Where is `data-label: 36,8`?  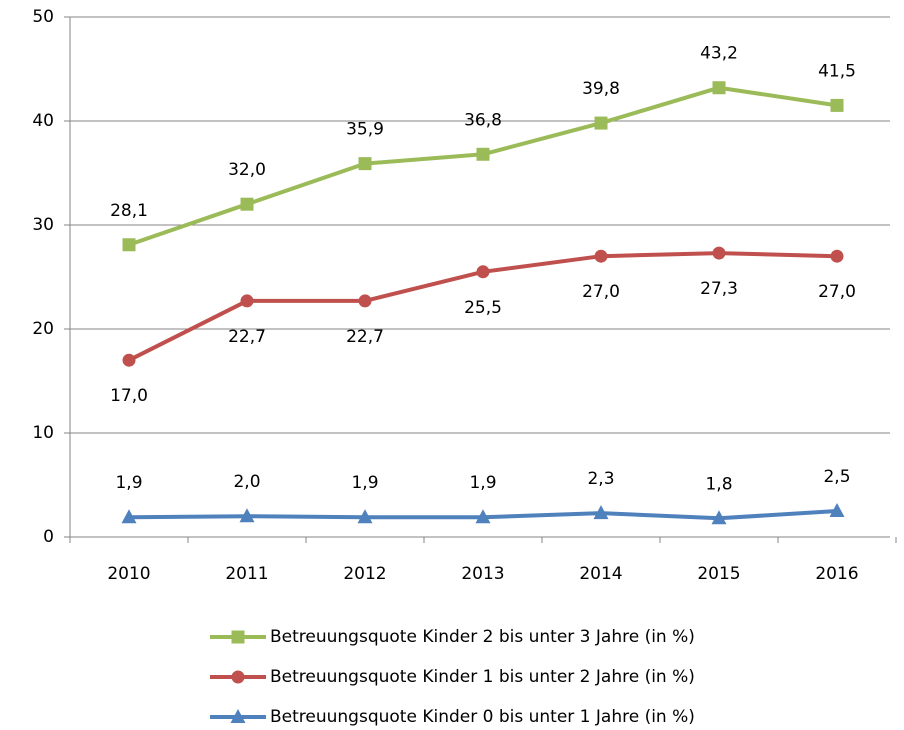
data-label: 36,8 is located at coordinates (483, 120).